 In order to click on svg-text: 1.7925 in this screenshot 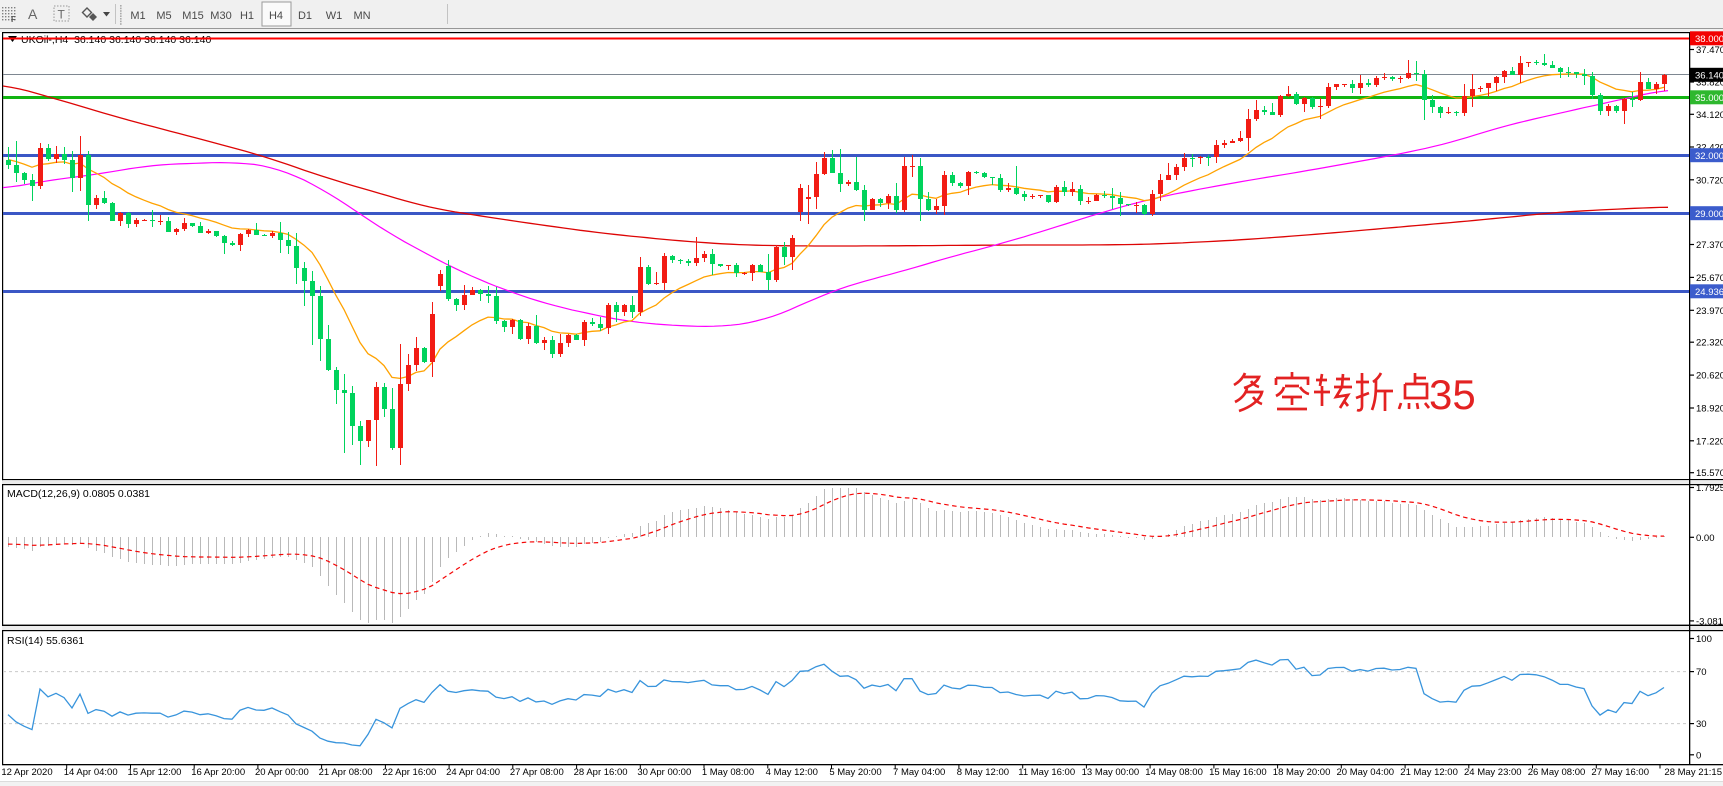, I will do `click(1709, 488)`.